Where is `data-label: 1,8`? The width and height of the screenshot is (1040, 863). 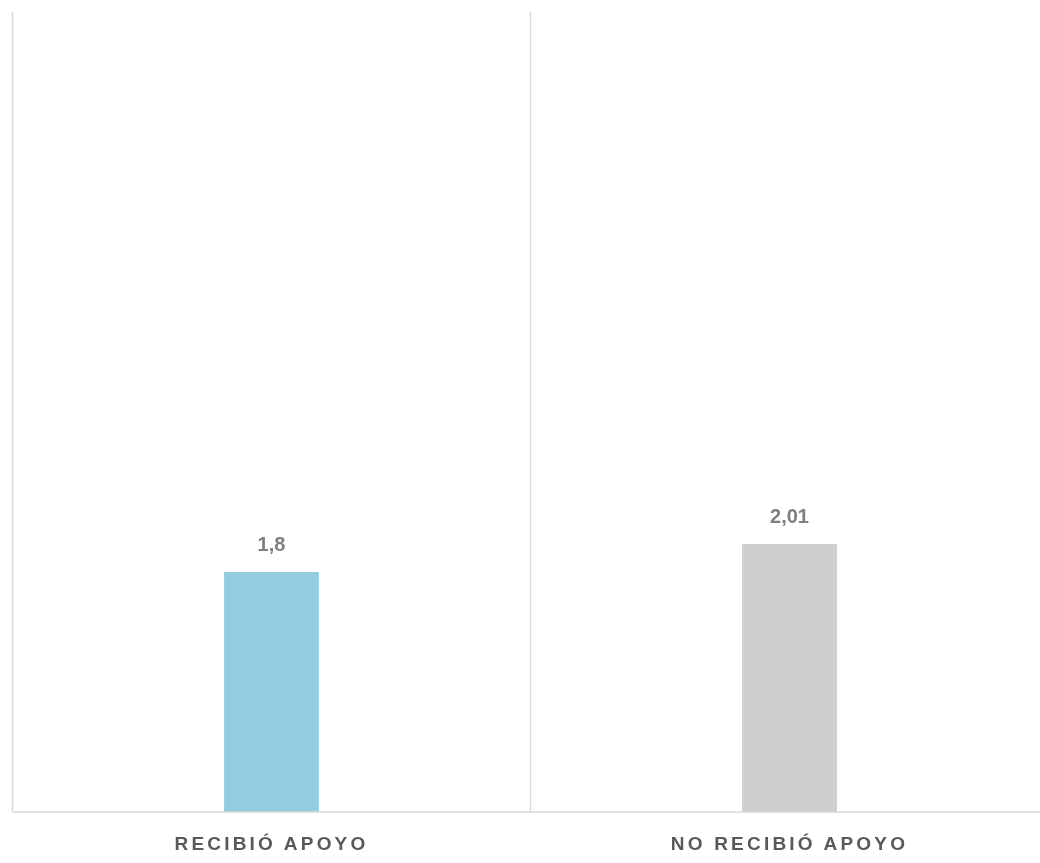 data-label: 1,8 is located at coordinates (271, 544).